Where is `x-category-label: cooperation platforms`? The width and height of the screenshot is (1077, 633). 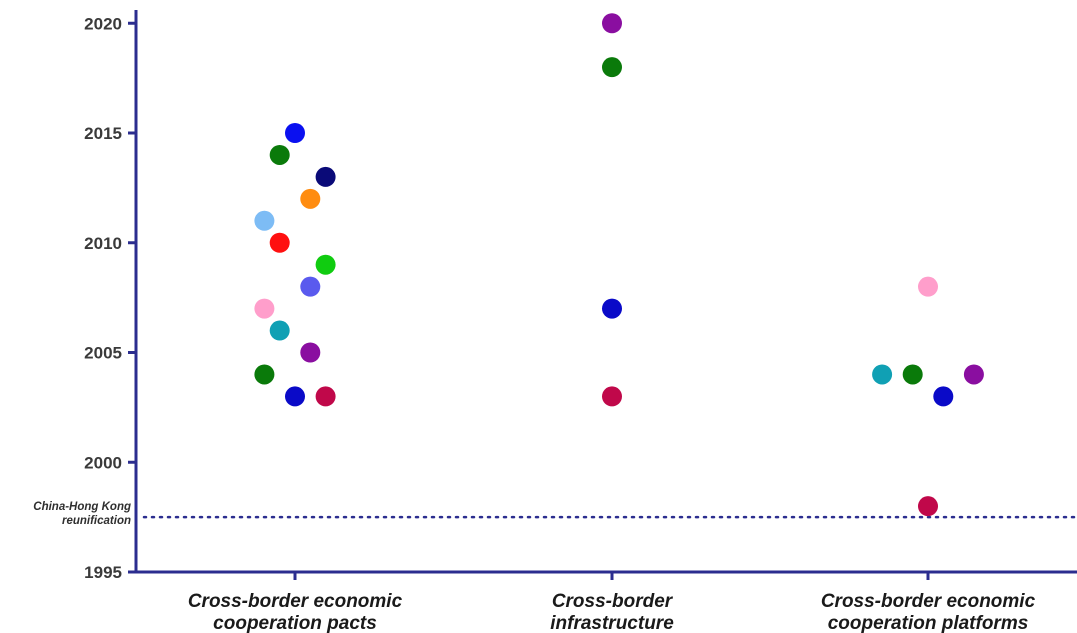 x-category-label: cooperation platforms is located at coordinates (928, 623).